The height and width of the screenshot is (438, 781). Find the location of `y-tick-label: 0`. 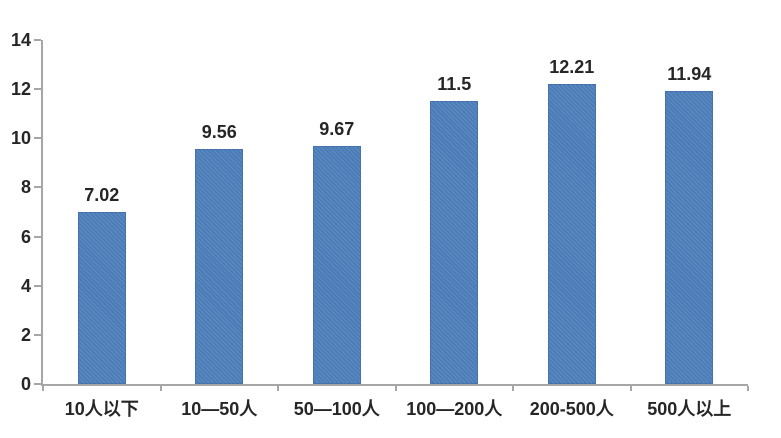

y-tick-label: 0 is located at coordinates (25, 384).